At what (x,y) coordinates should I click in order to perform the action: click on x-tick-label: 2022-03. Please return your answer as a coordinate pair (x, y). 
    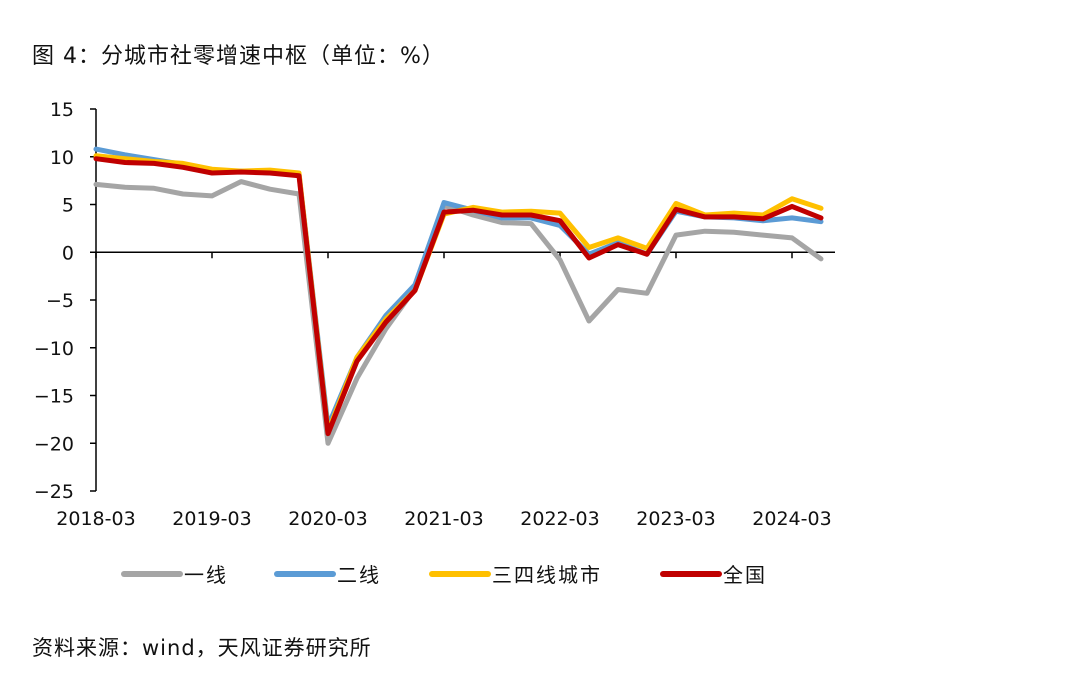
    Looking at the image, I should click on (559, 519).